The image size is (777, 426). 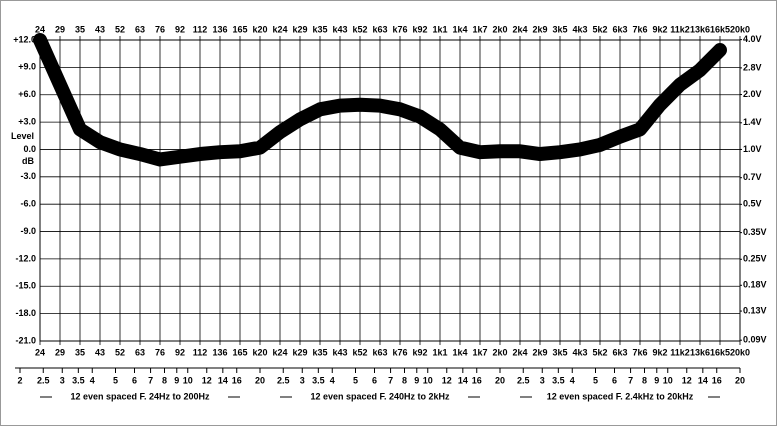 What do you see at coordinates (120, 29) in the screenshot?
I see `x-top-label: 52` at bounding box center [120, 29].